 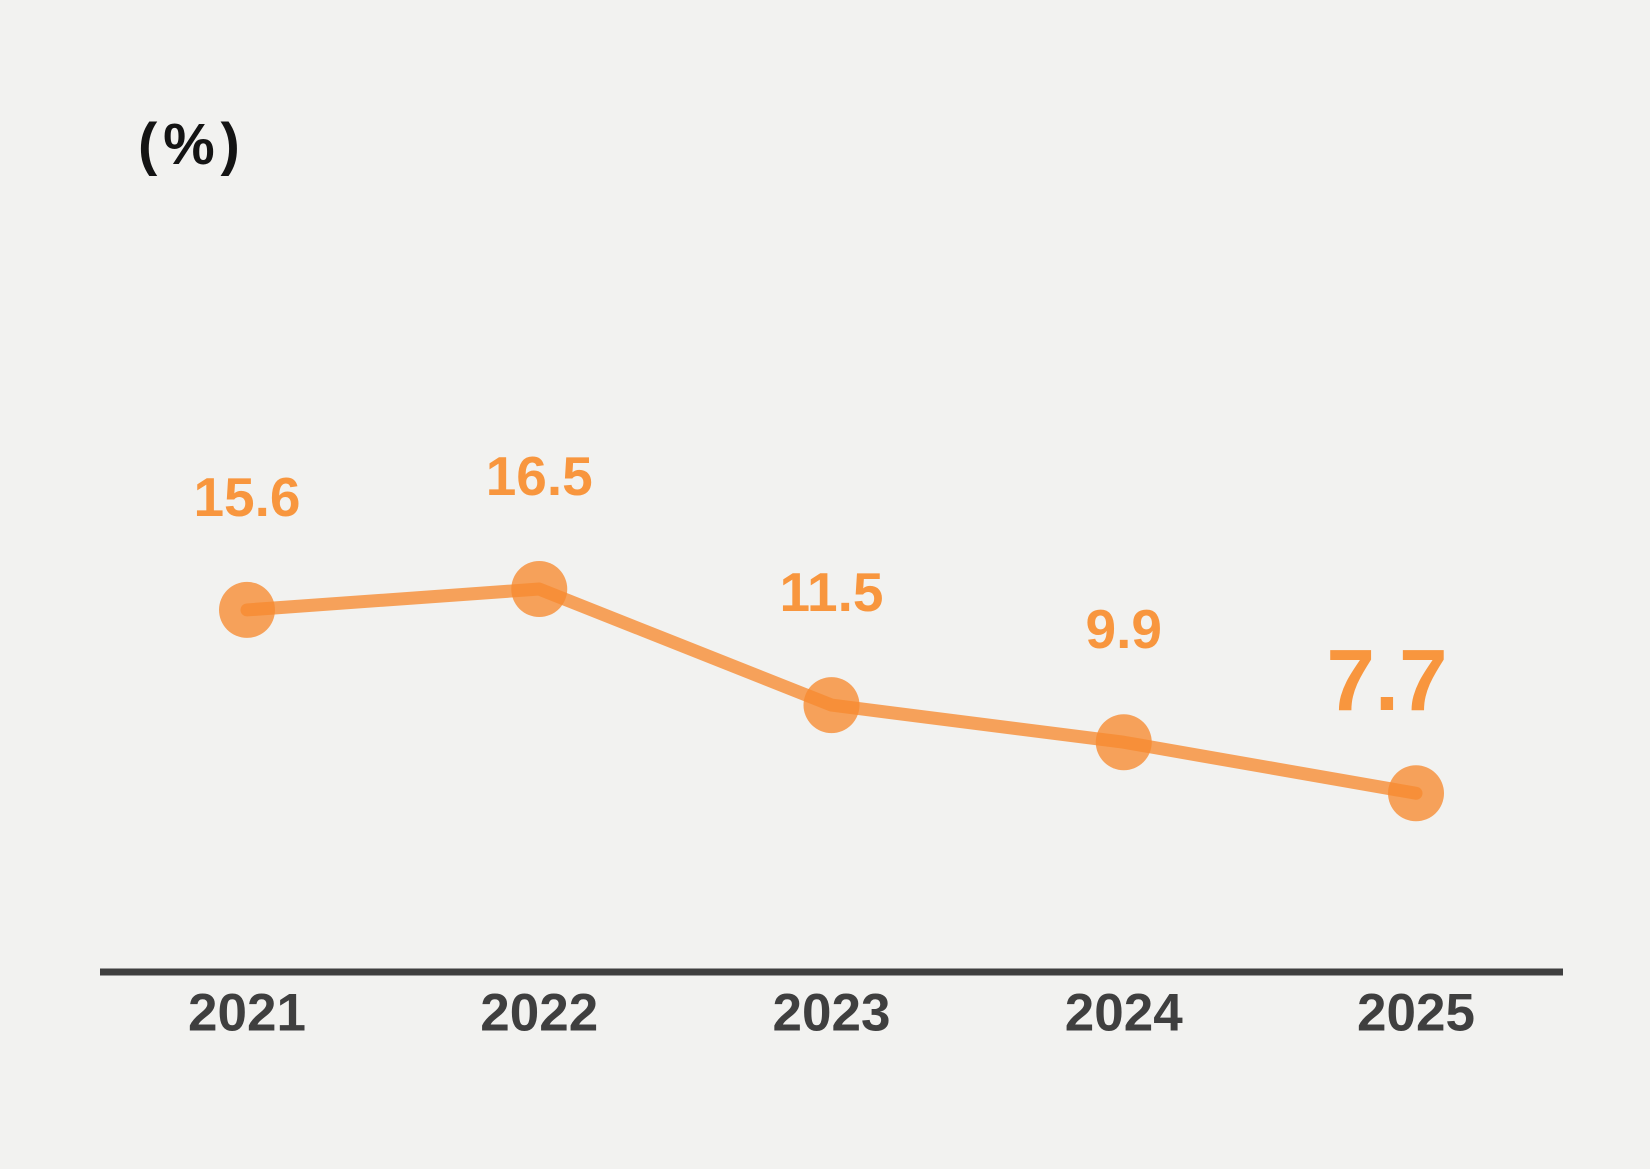 What do you see at coordinates (1124, 629) in the screenshot?
I see `data-label-2024: 9.9` at bounding box center [1124, 629].